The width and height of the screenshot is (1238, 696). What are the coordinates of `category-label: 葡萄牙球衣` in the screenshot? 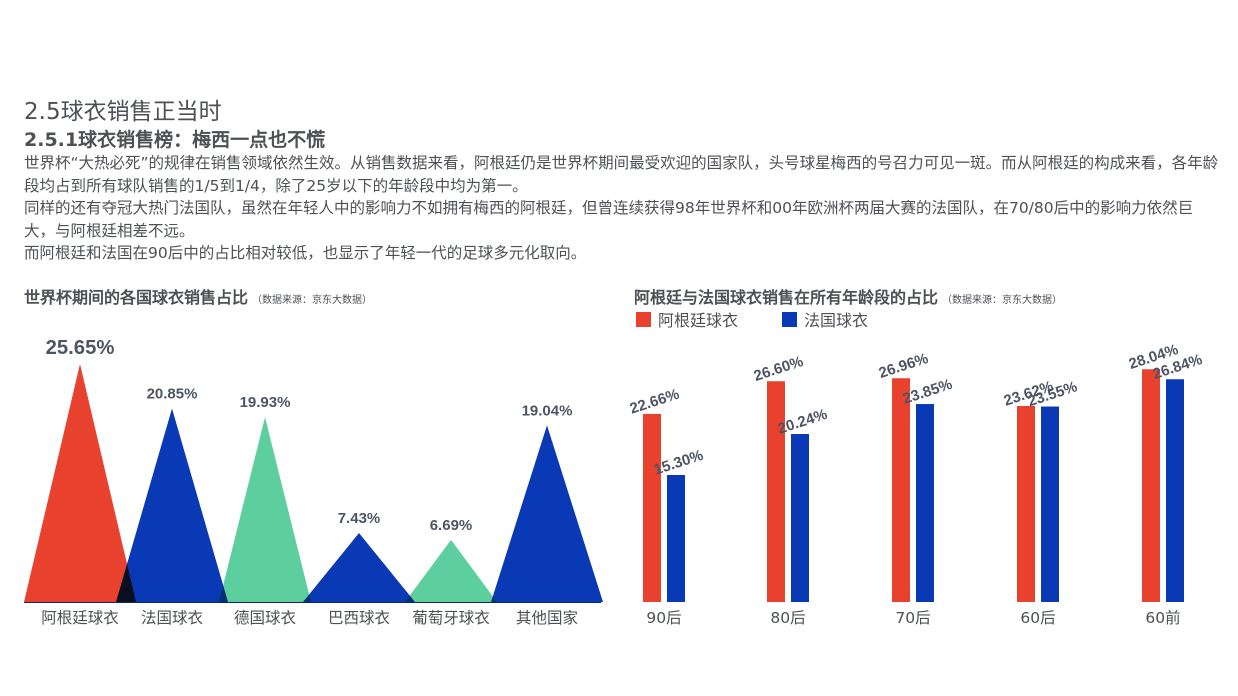 It's located at (451, 618).